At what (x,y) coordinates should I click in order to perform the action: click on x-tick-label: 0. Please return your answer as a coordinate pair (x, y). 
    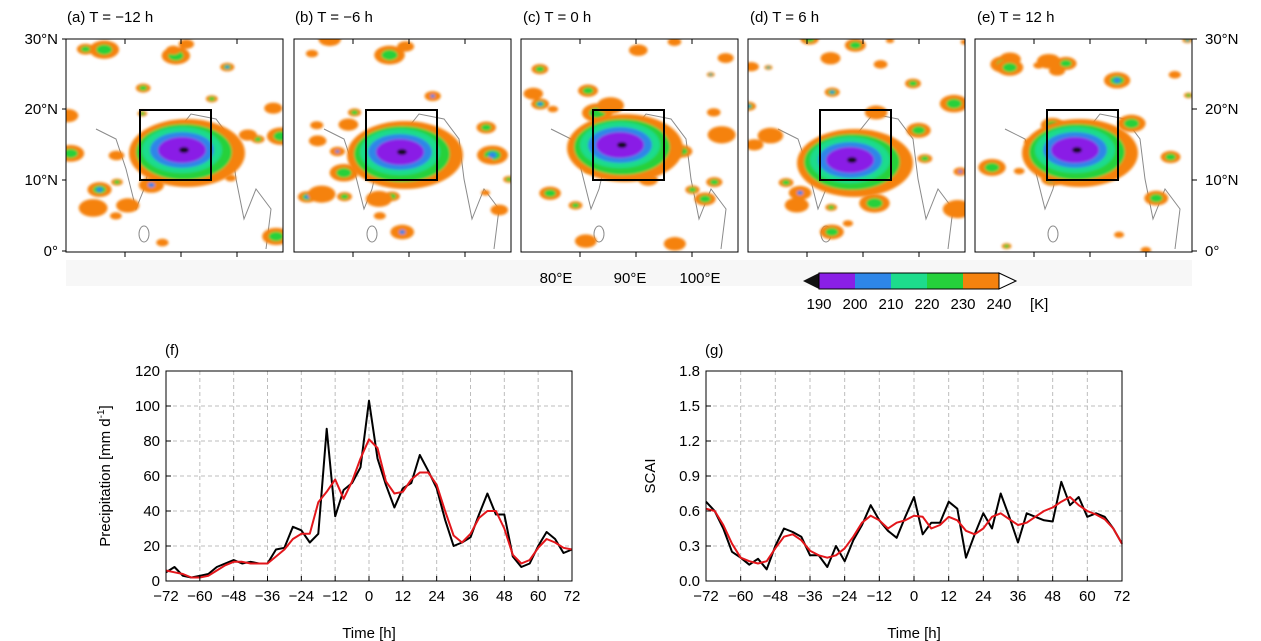
    Looking at the image, I should click on (914, 596).